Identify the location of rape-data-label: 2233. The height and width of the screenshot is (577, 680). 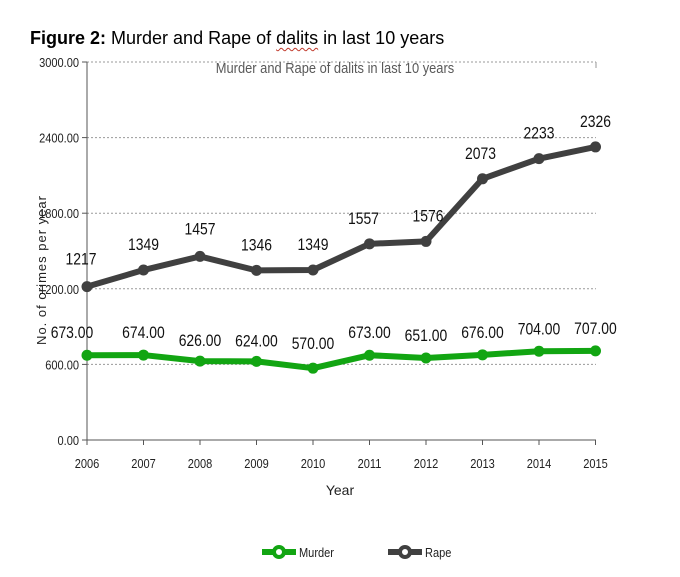
(539, 133).